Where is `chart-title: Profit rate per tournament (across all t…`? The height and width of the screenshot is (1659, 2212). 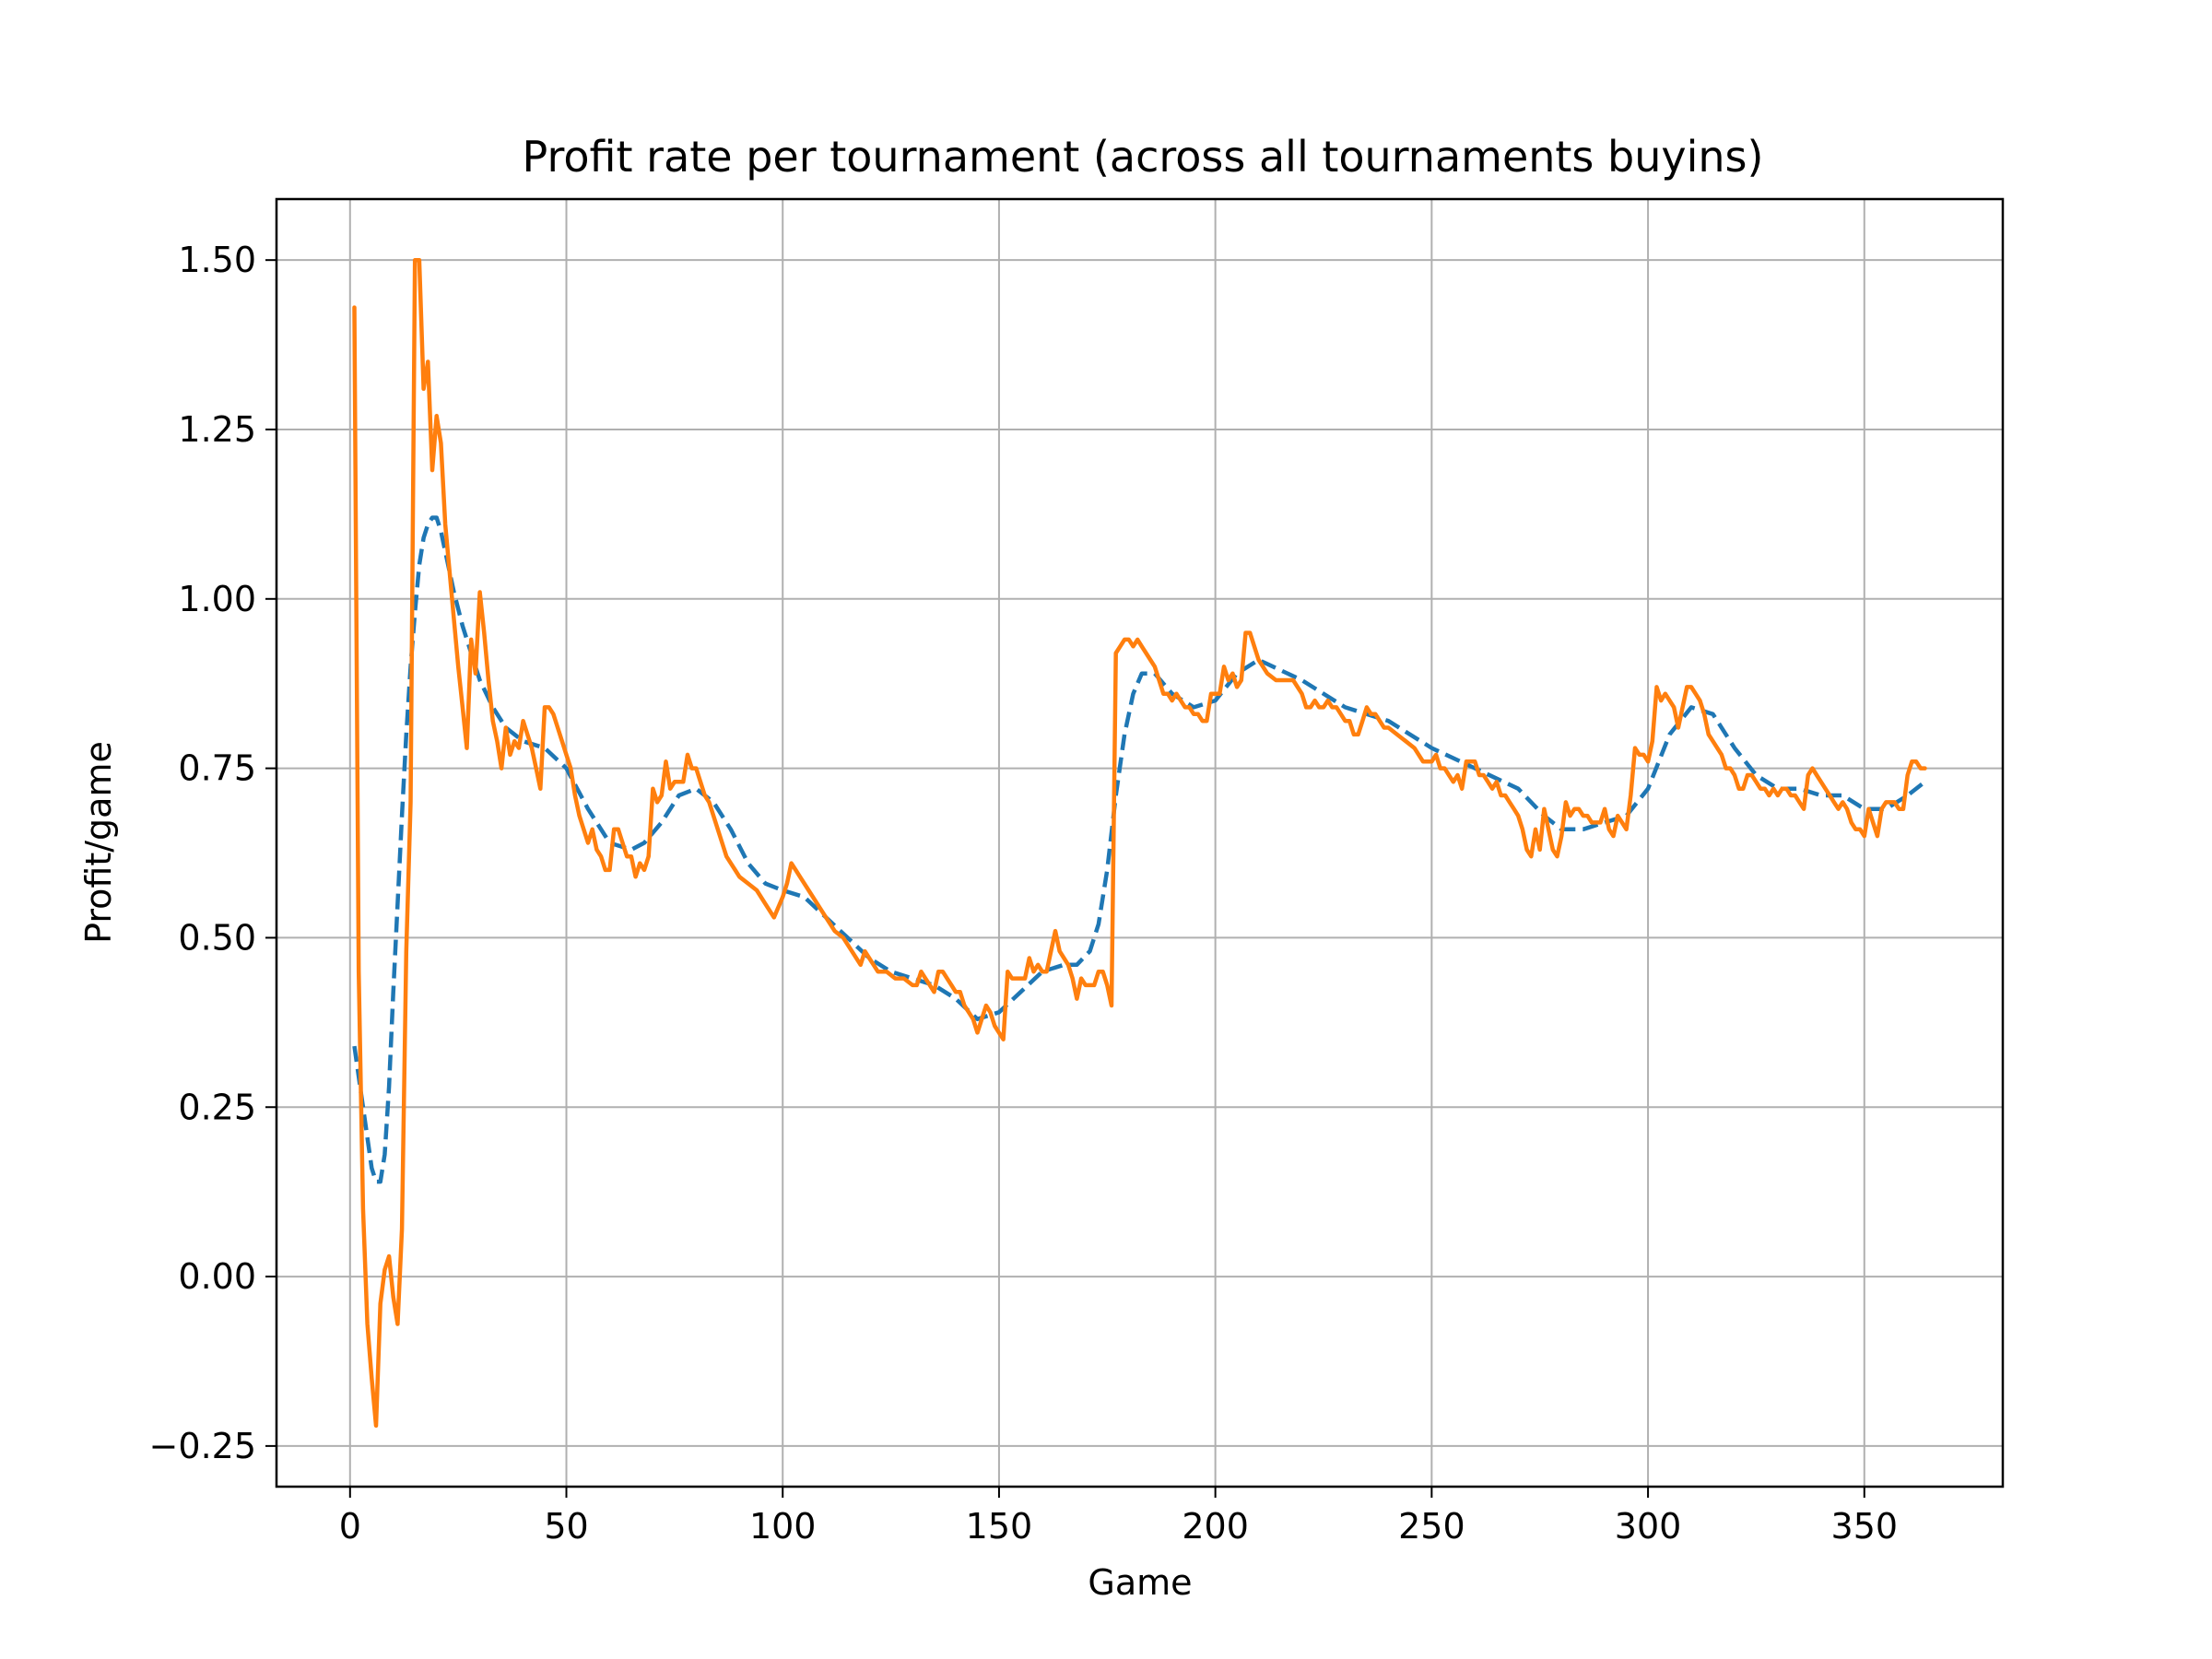 chart-title: Profit rate per tournament (across all t… is located at coordinates (1143, 157).